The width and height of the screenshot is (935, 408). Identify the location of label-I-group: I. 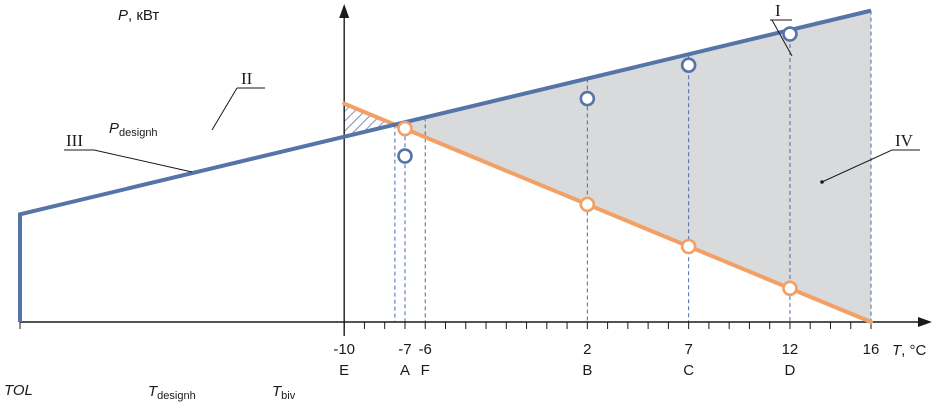
(781, 29).